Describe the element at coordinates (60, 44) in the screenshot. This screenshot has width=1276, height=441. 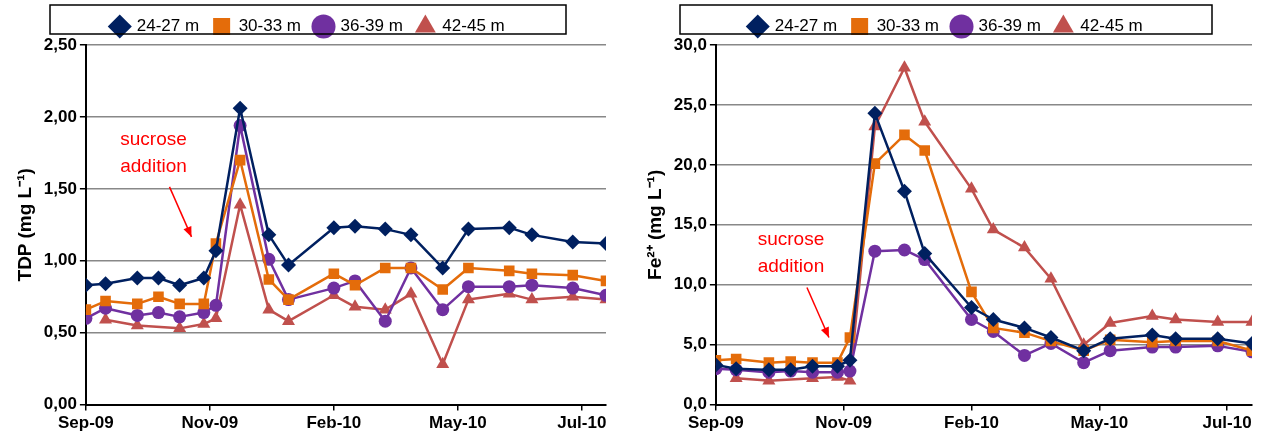
I see `y-tick-label: 2,50` at that location.